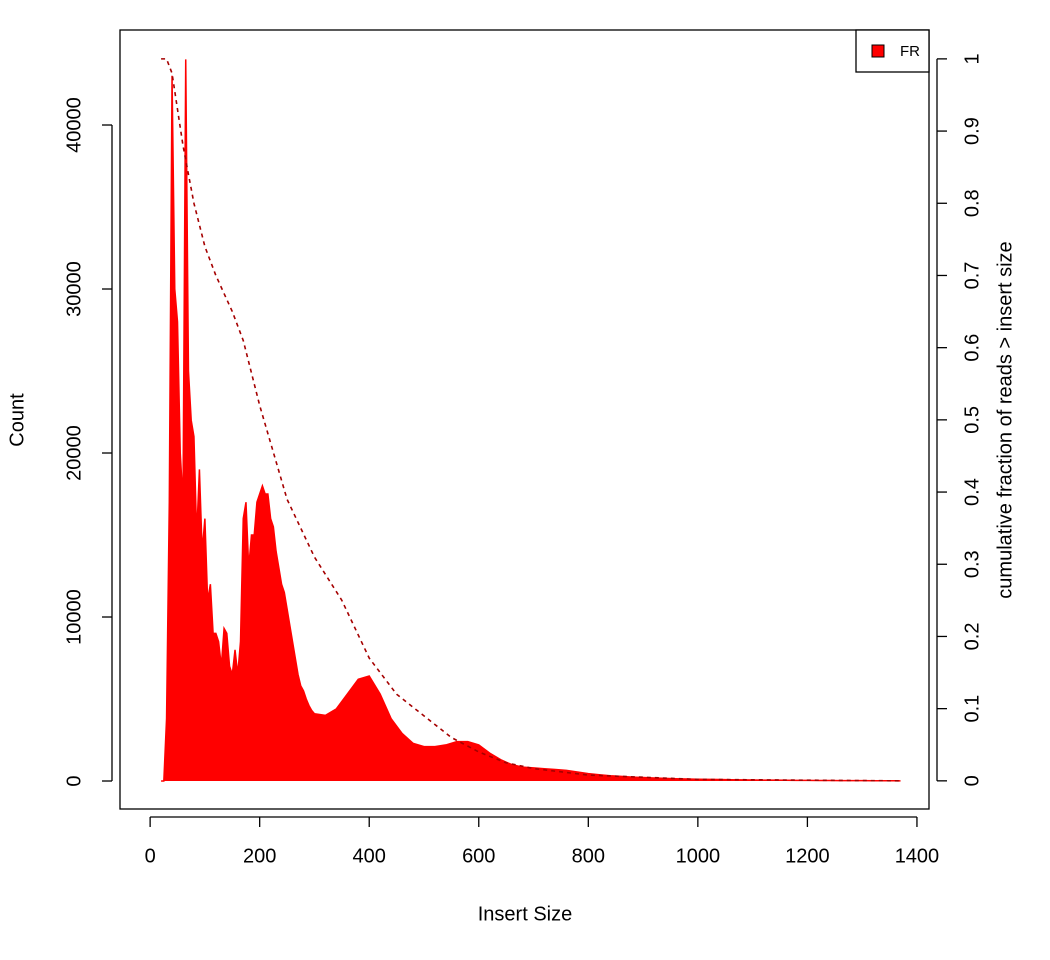 The image size is (1050, 960). I want to click on y2-tick-label: 0.4, so click(972, 492).